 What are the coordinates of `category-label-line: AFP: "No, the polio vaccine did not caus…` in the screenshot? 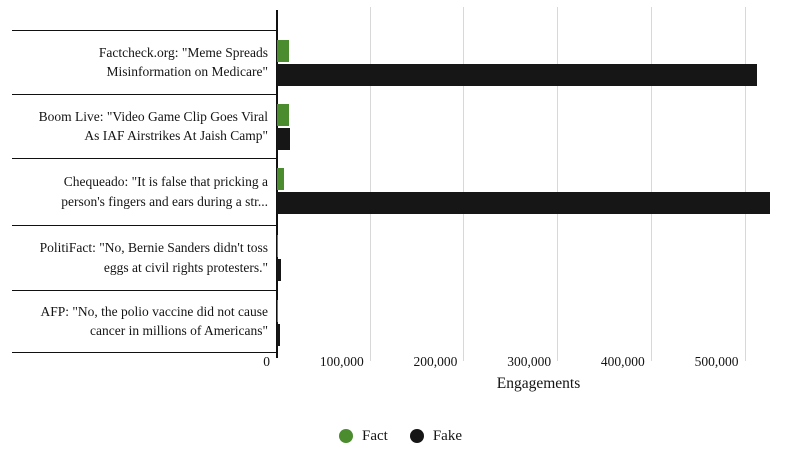 It's located at (154, 311).